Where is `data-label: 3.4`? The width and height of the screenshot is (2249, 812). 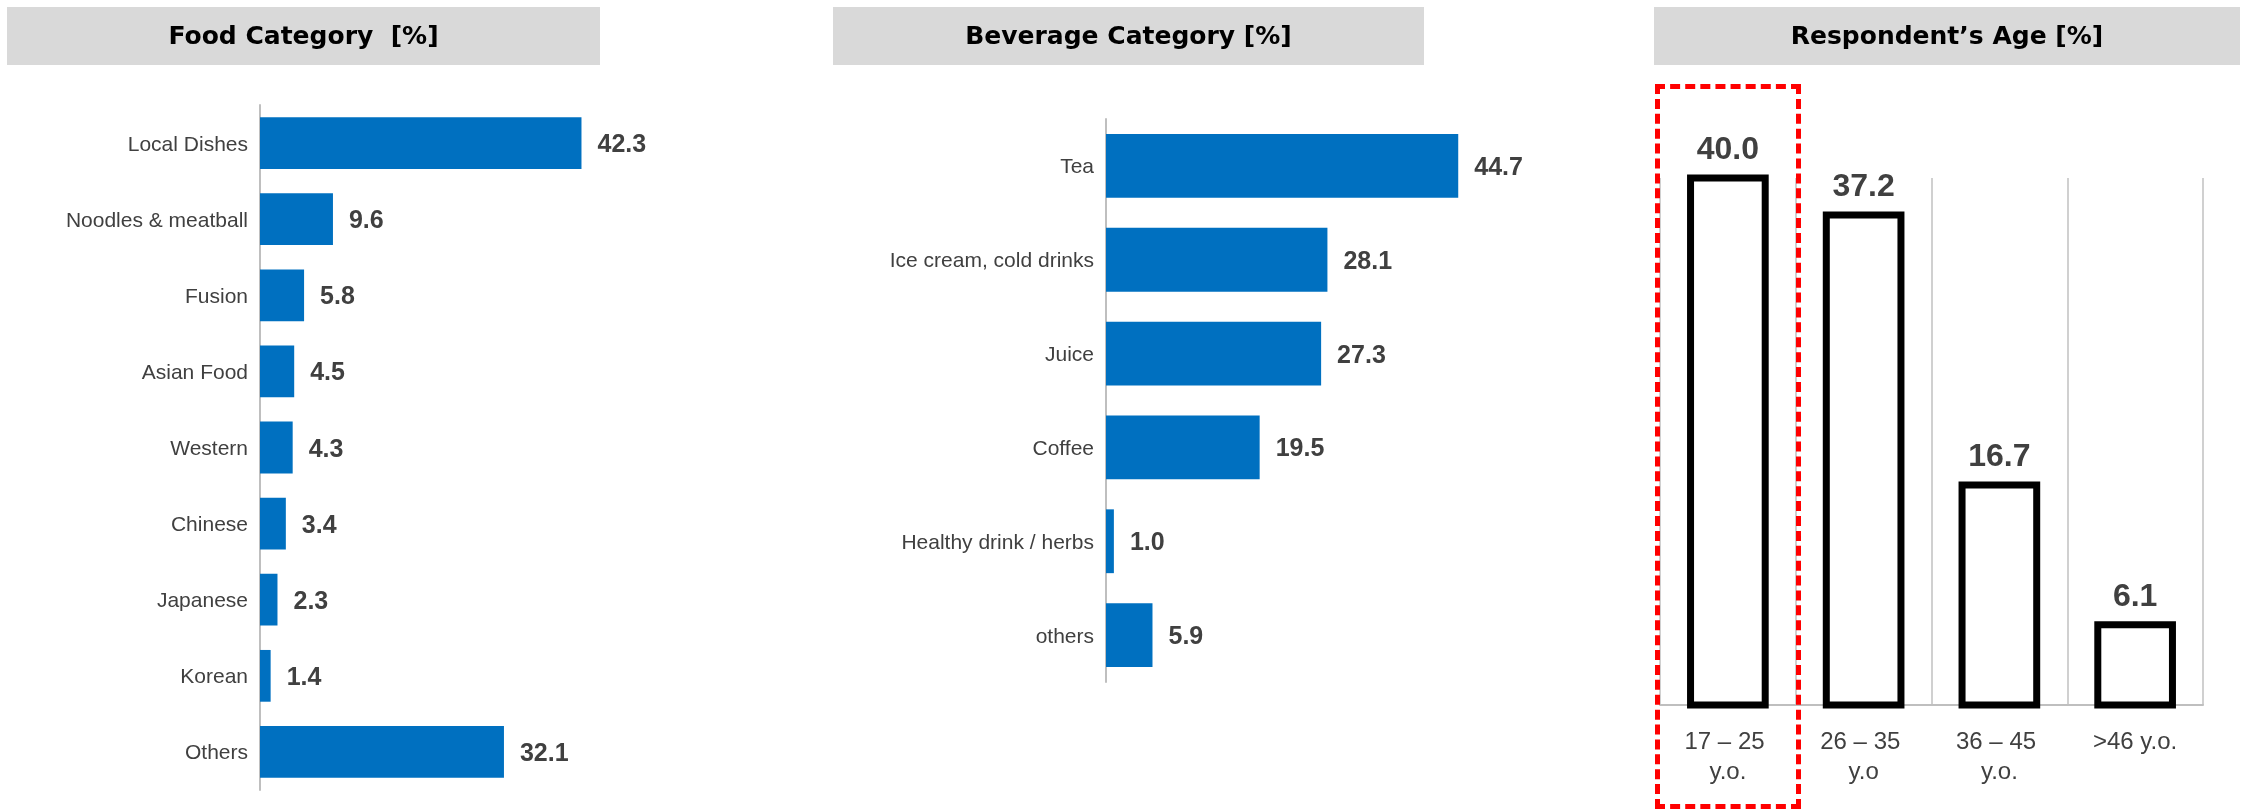
data-label: 3.4 is located at coordinates (319, 523).